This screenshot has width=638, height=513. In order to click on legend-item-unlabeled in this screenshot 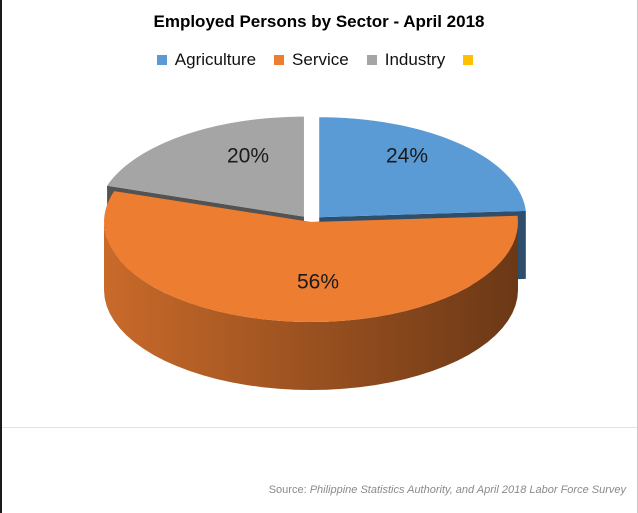, I will do `click(472, 60)`.